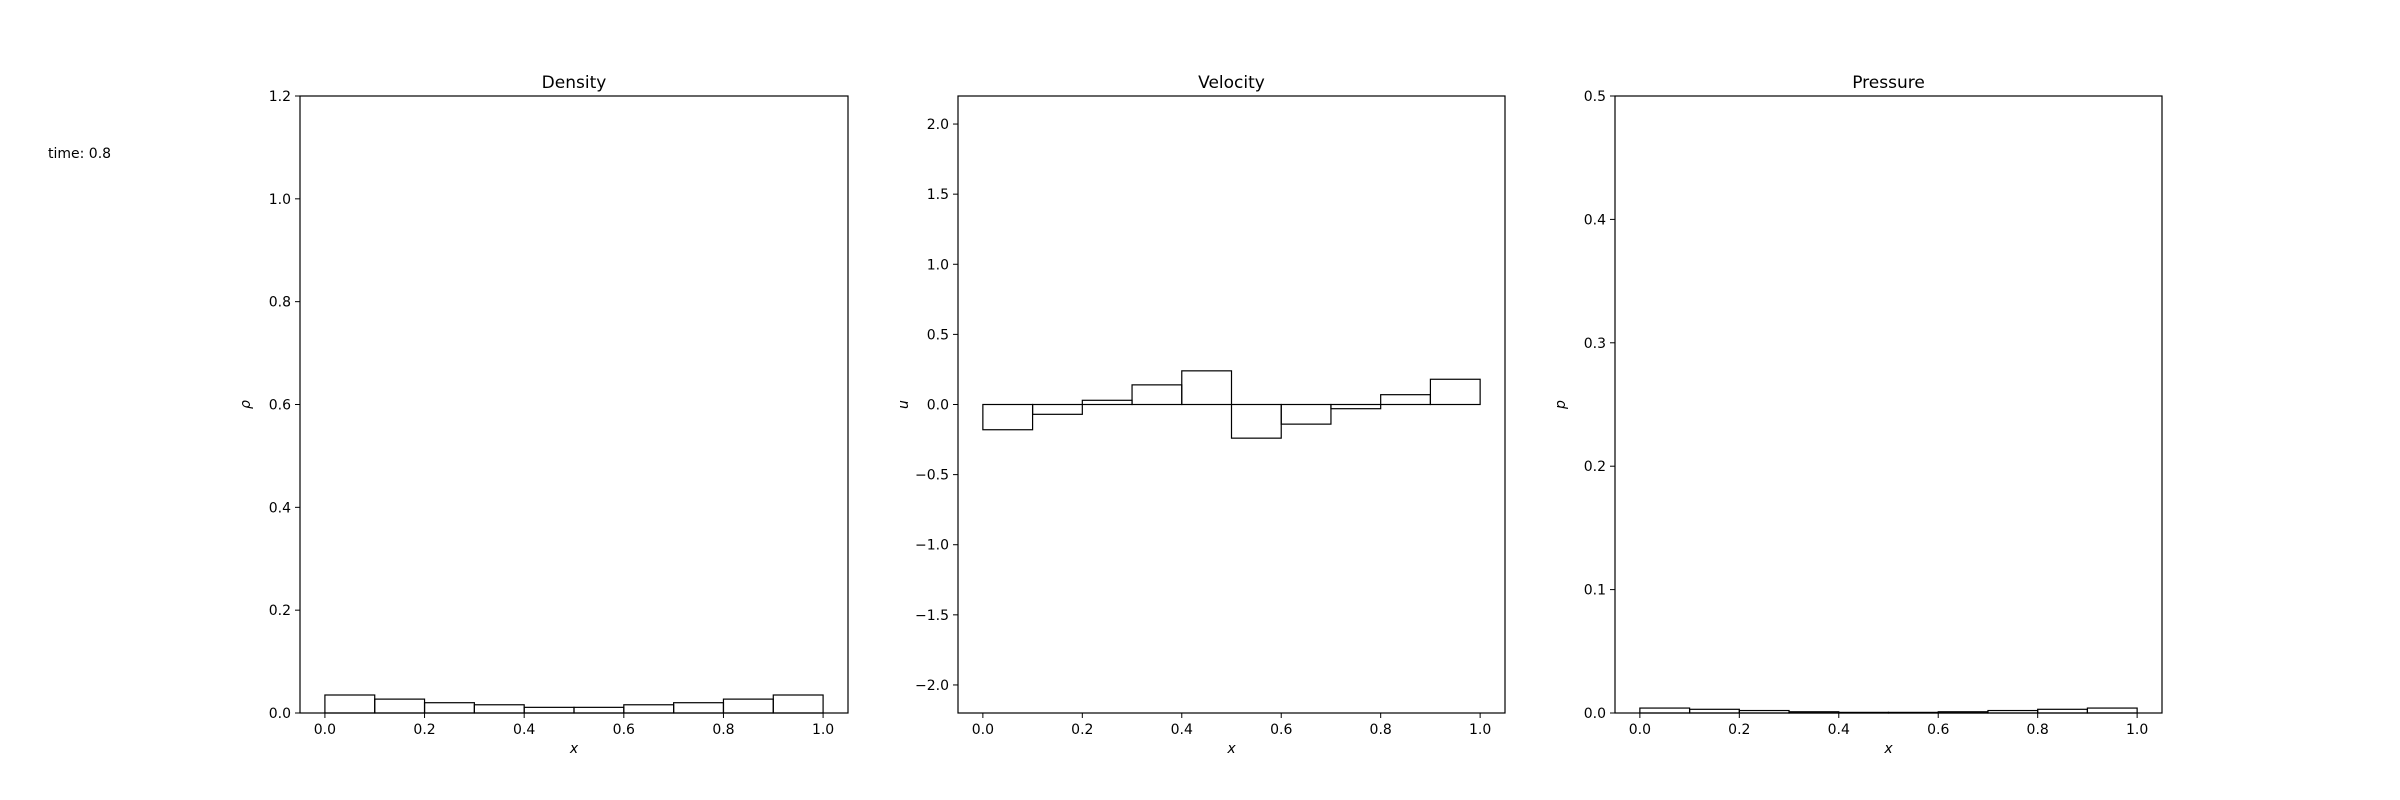 This screenshot has height=800, width=2400. What do you see at coordinates (1888, 83) in the screenshot?
I see `chart-title: Pressure` at bounding box center [1888, 83].